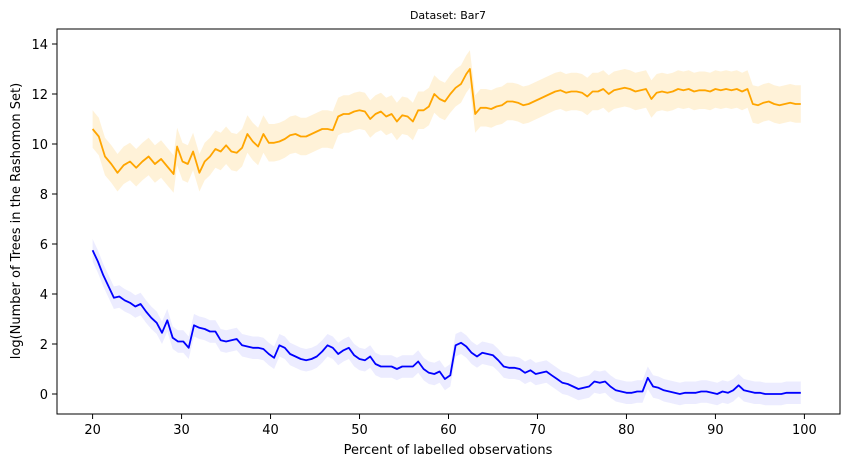 This screenshot has height=466, width=841. I want to click on x-axis-ticks: 20 30 40 50 60 70 80 90 100, so click(450, 426).